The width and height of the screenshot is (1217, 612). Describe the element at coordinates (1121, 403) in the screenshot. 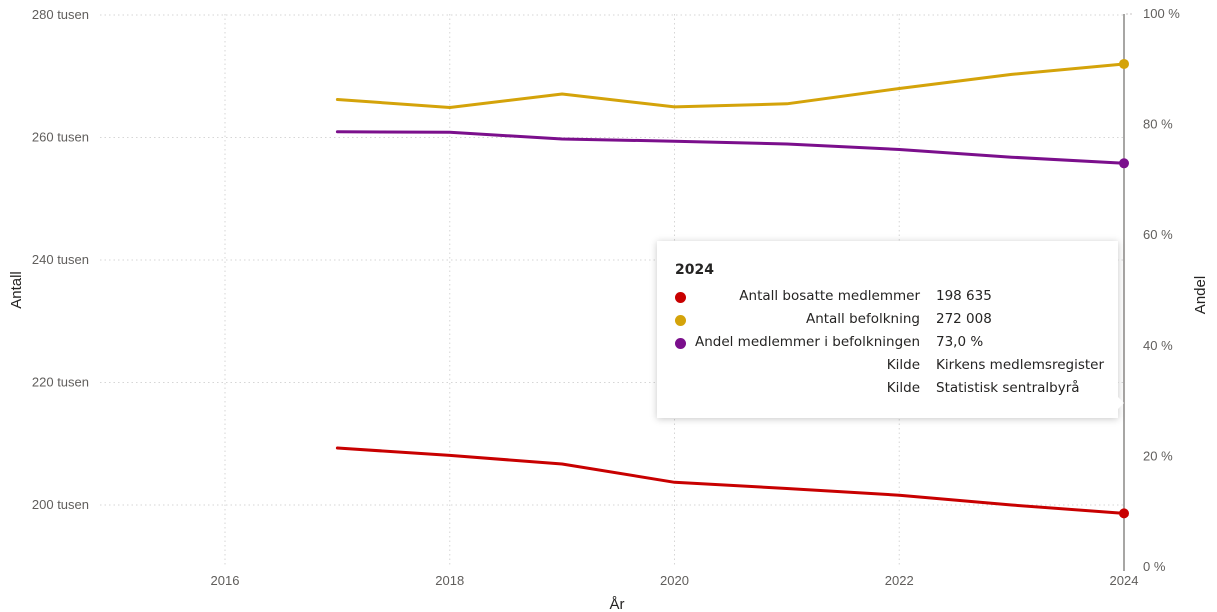

I see `tooltip-pointer` at that location.